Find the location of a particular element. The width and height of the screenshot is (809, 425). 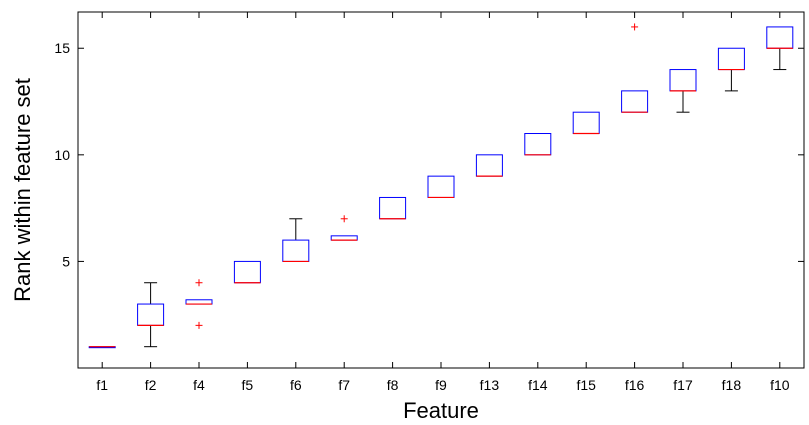

x-tick-label: f10 is located at coordinates (780, 385).